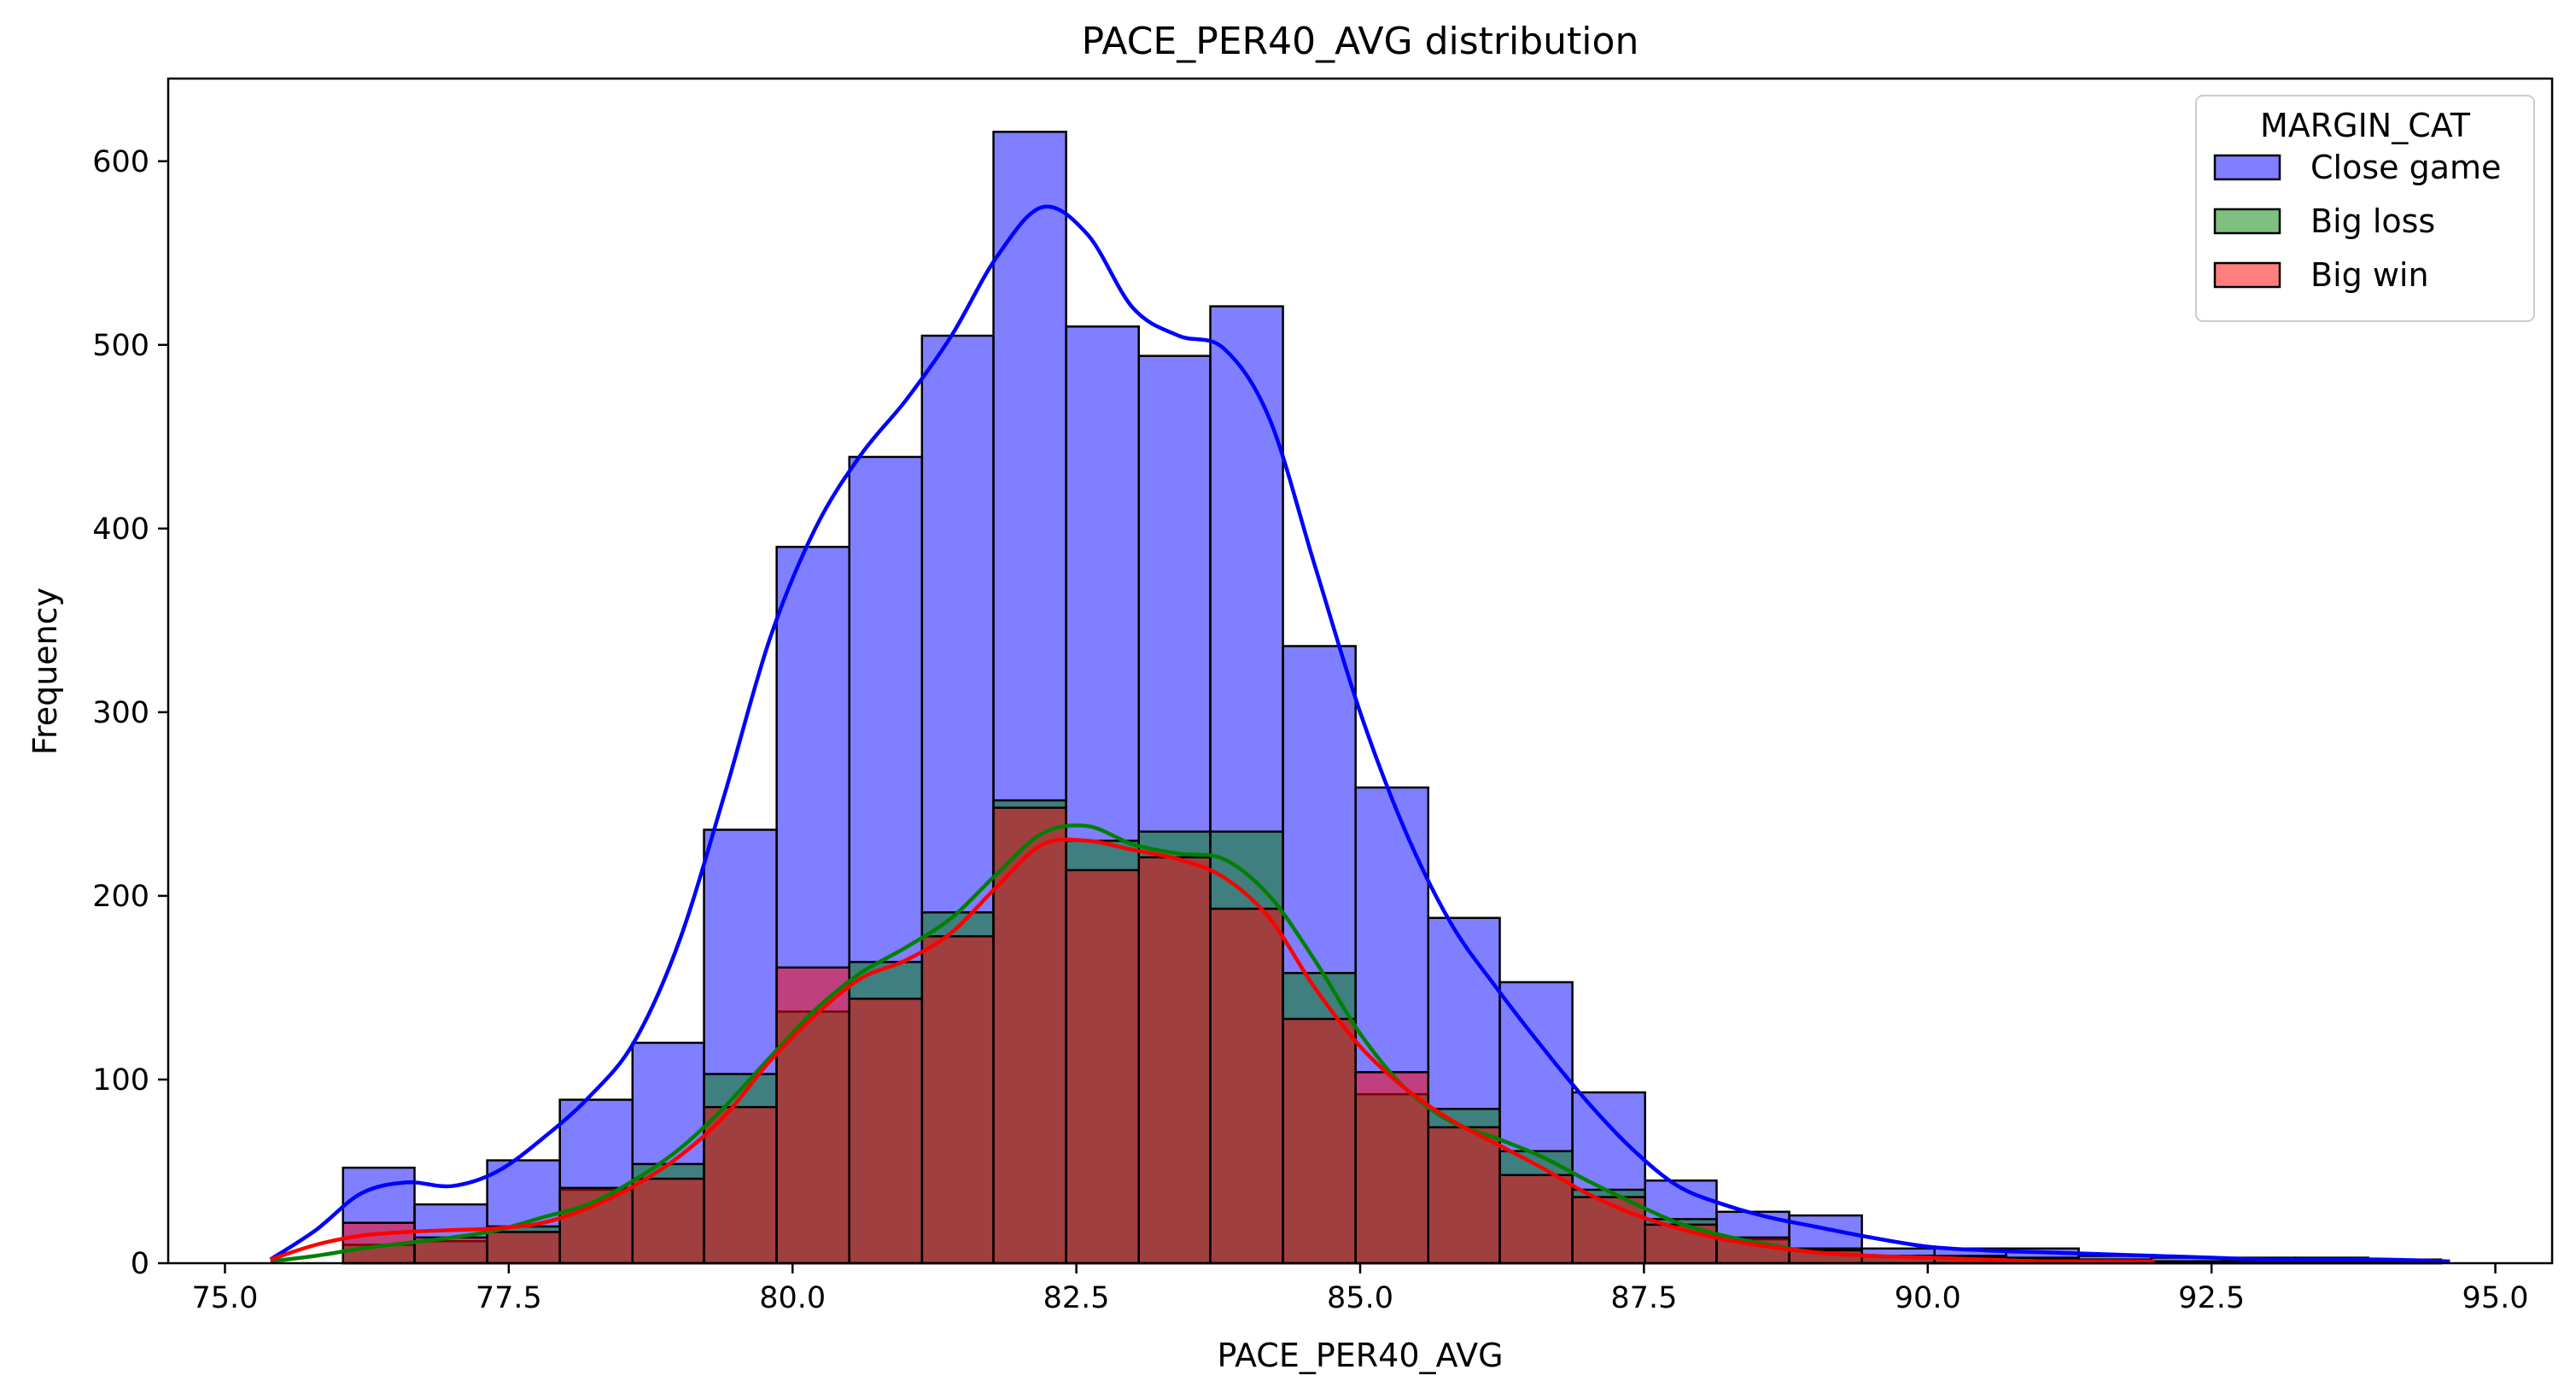  I want to click on x-axis-label: PACE_PER40_AVG, so click(1360, 1355).